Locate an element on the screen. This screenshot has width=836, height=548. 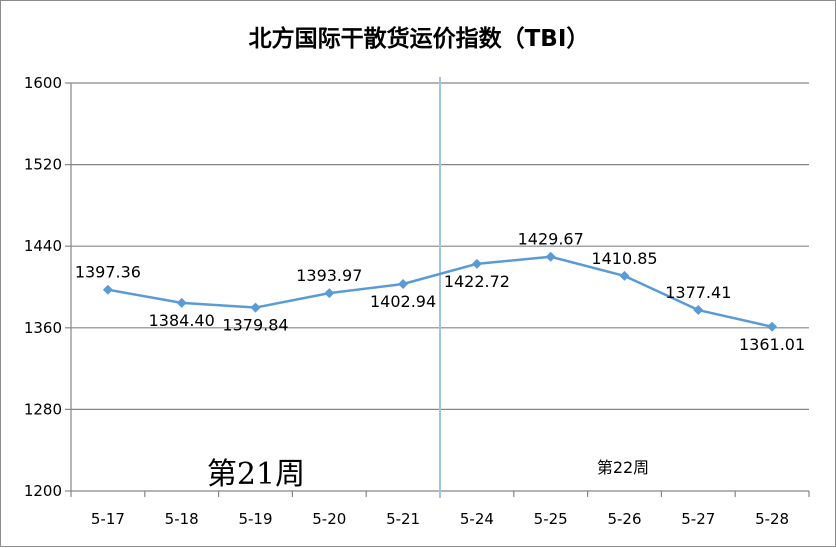
y-tick-label-1360: 1360 is located at coordinates (43, 328).